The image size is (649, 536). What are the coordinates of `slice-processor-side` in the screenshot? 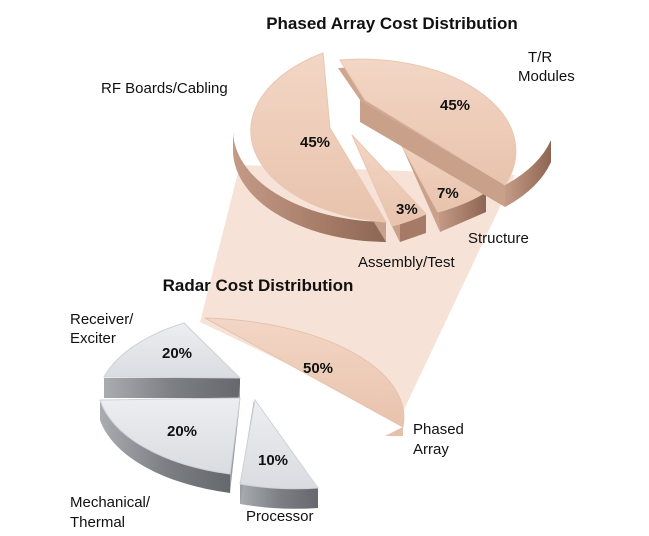 It's located at (279, 496).